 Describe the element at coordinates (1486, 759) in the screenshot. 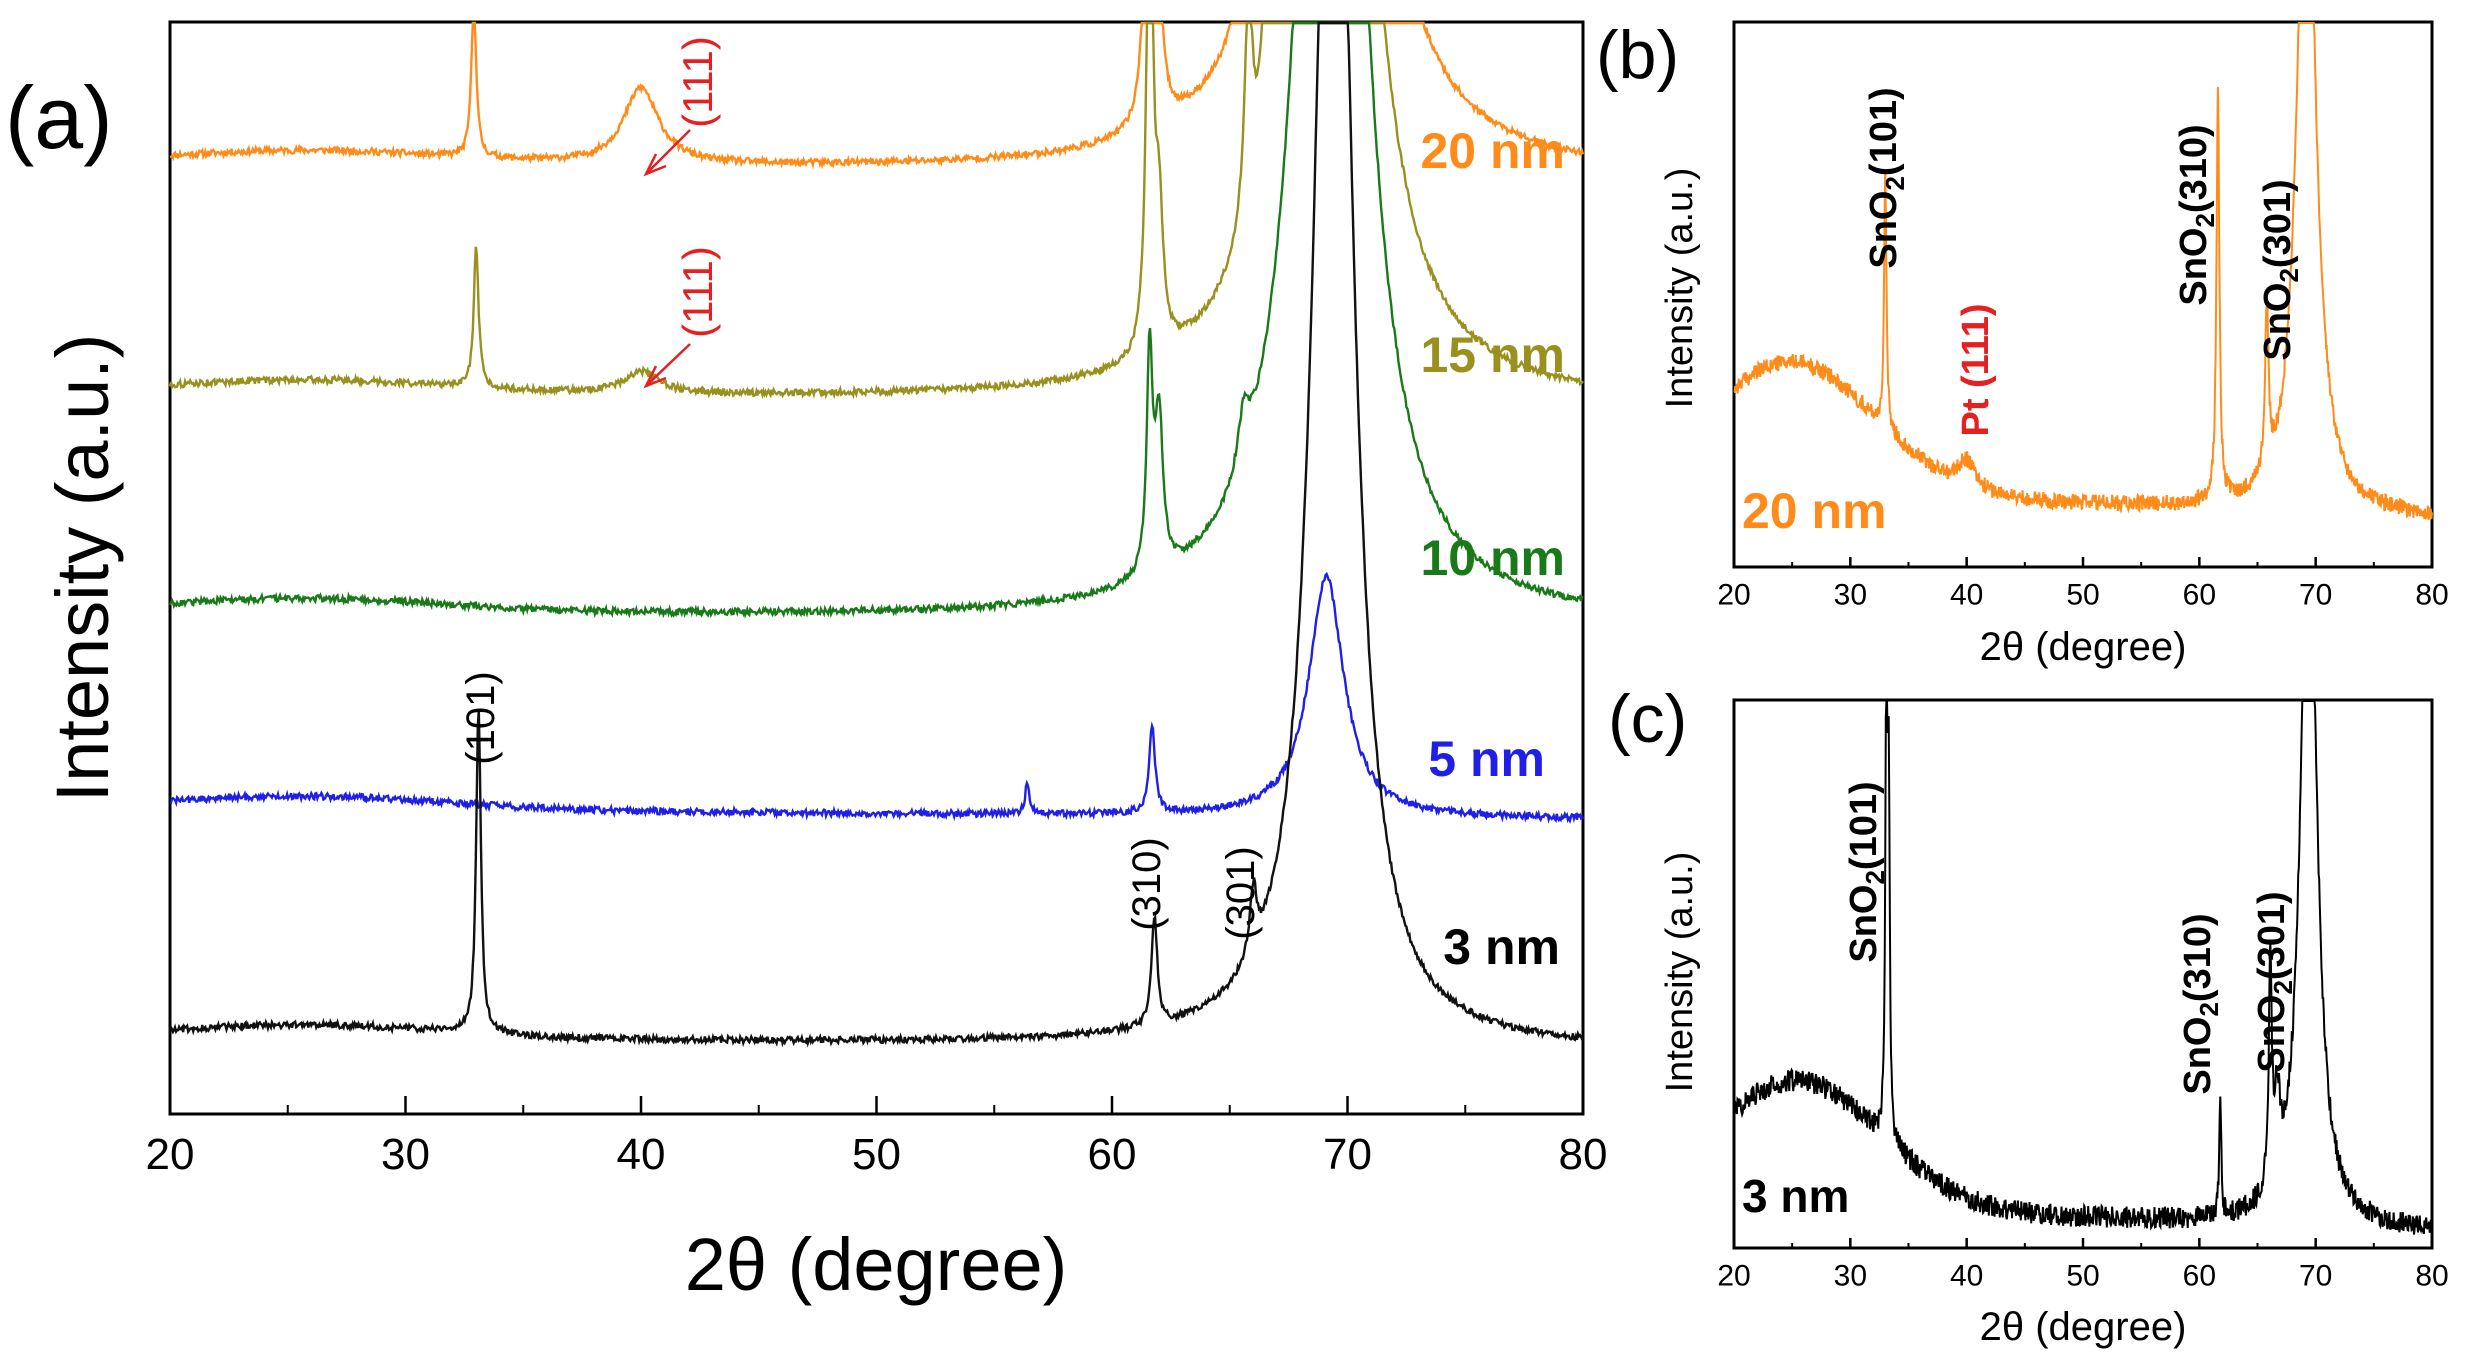

I see `series-label-5nm: 5 nm` at that location.